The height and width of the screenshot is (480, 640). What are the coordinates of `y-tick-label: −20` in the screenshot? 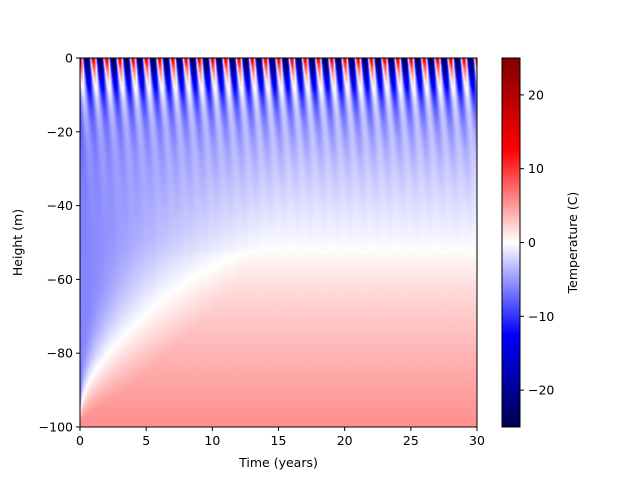 It's located at (60, 131).